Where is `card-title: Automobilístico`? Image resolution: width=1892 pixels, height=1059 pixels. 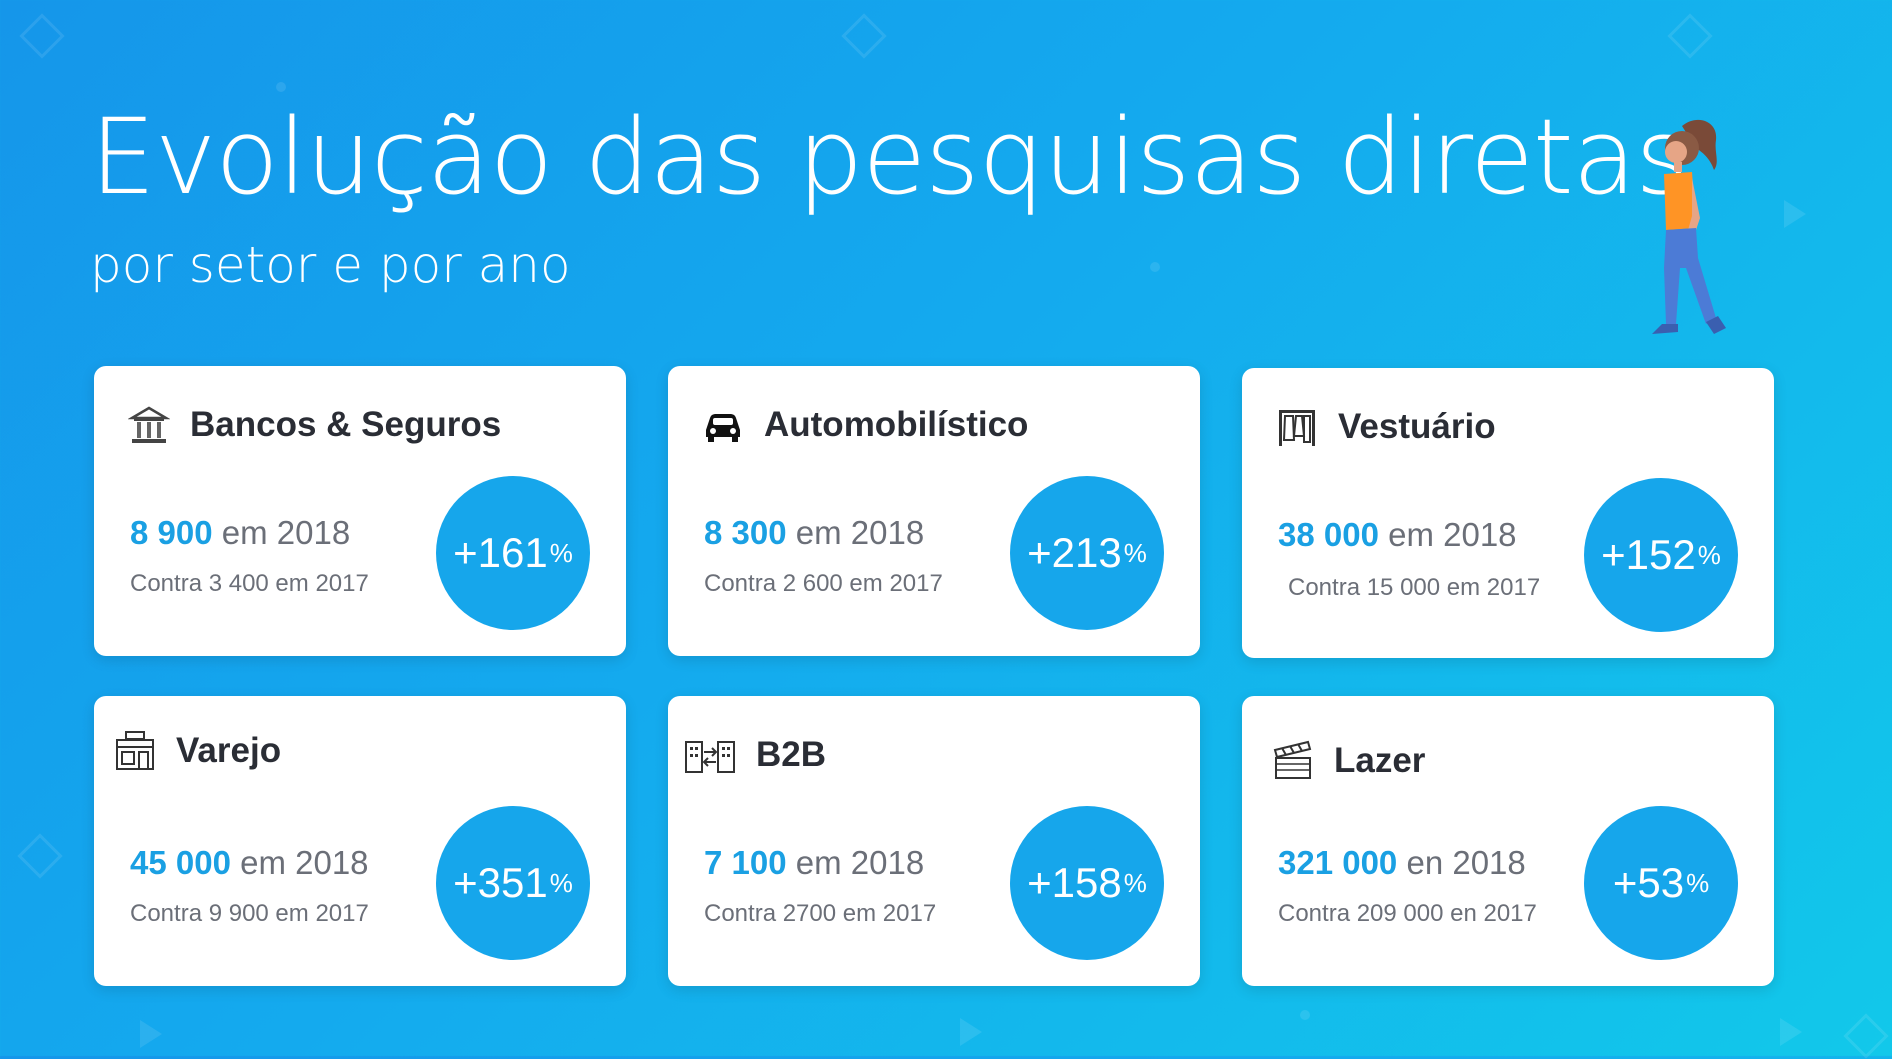 card-title: Automobilístico is located at coordinates (896, 424).